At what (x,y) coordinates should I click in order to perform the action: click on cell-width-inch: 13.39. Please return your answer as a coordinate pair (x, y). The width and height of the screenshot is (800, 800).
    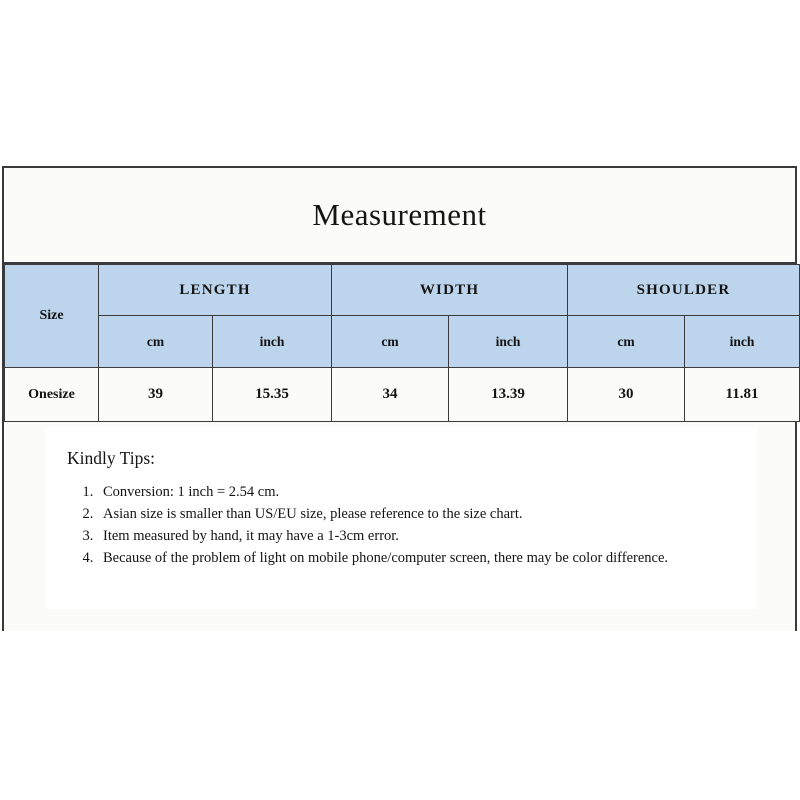
    Looking at the image, I should click on (508, 394).